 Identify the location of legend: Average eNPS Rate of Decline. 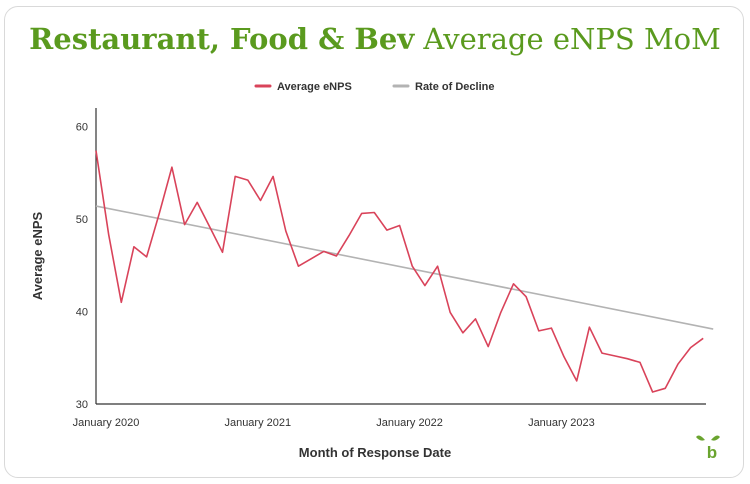
(374, 87).